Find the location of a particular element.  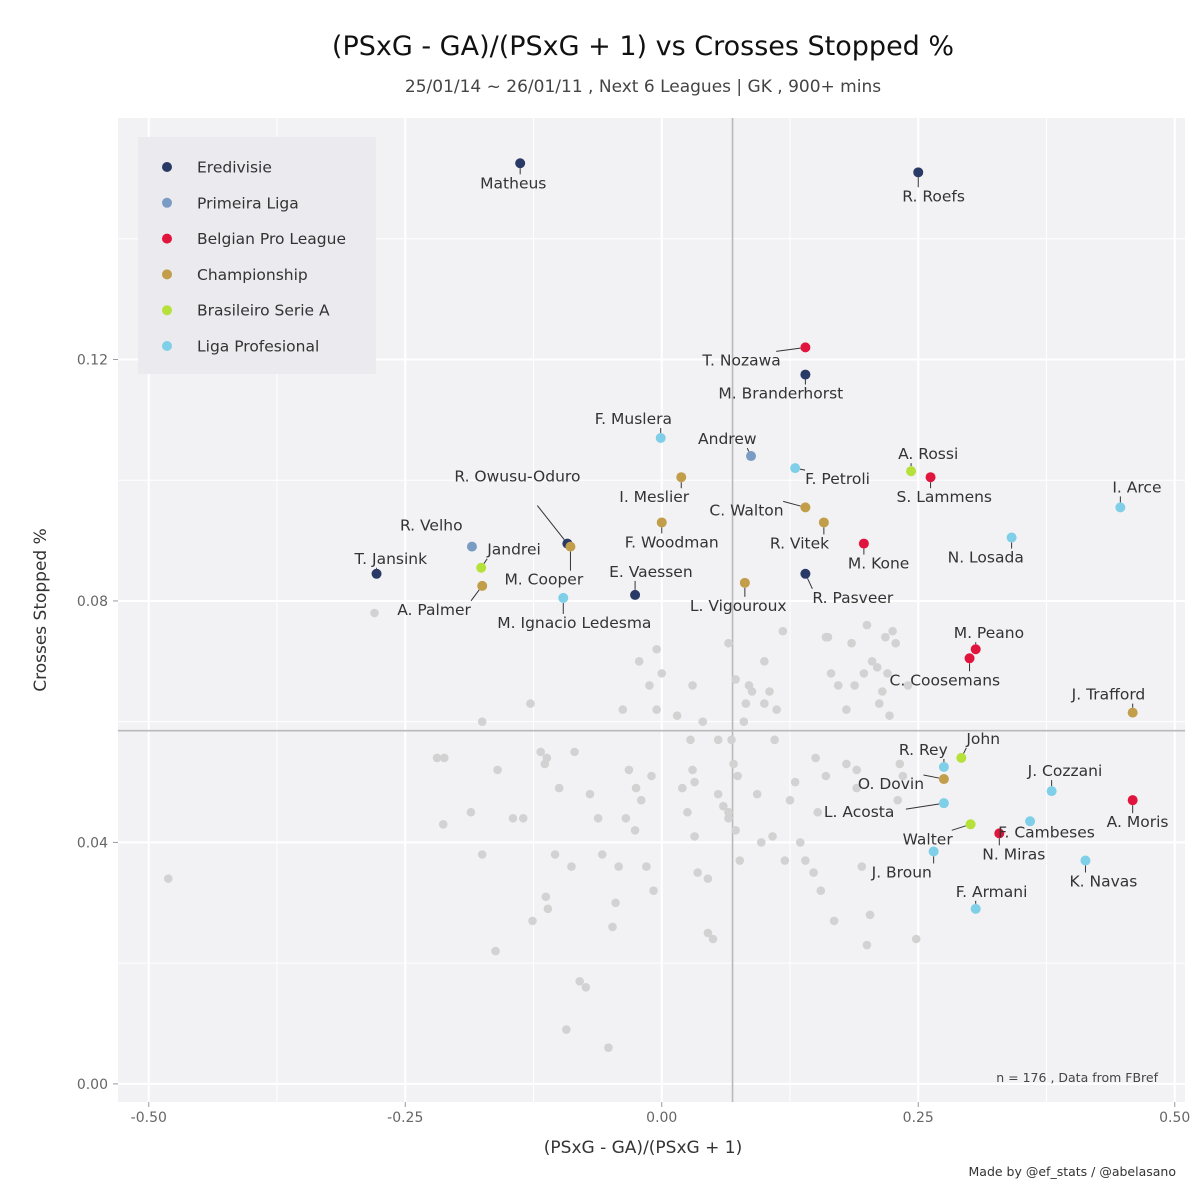

point-r-rey is located at coordinates (943, 766).